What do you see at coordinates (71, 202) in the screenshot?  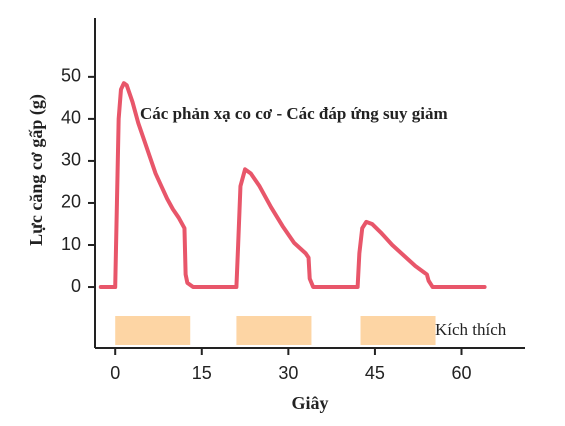 I see `y-tick-label: 20` at bounding box center [71, 202].